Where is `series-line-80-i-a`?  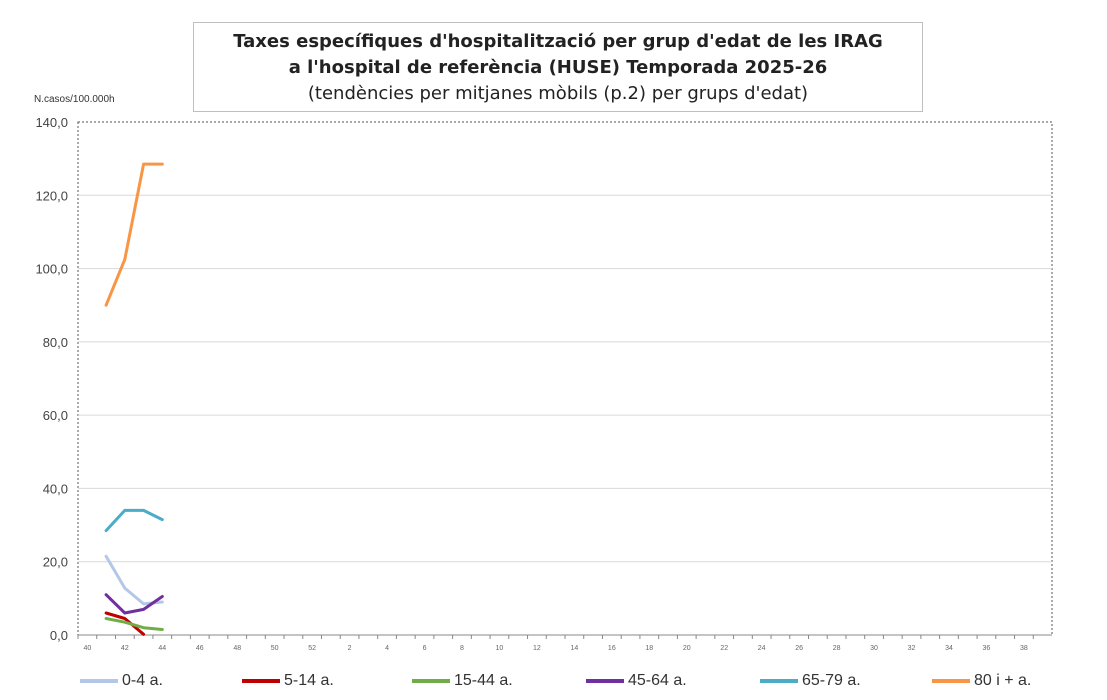 series-line-80-i-a is located at coordinates (134, 234).